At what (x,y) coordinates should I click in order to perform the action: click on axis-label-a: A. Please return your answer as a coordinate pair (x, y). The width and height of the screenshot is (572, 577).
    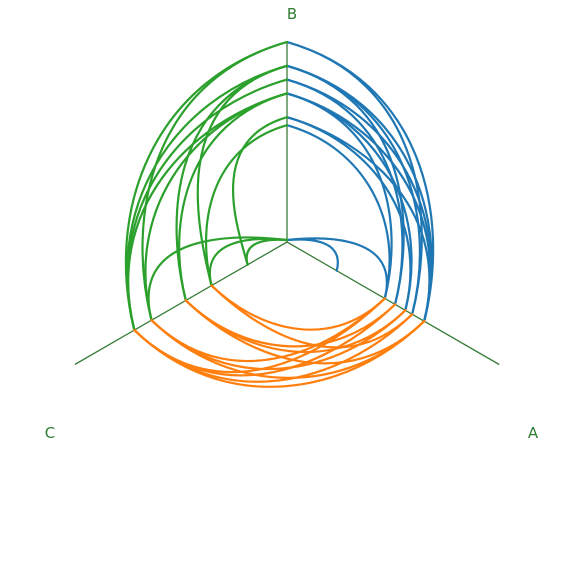
    Looking at the image, I should click on (533, 433).